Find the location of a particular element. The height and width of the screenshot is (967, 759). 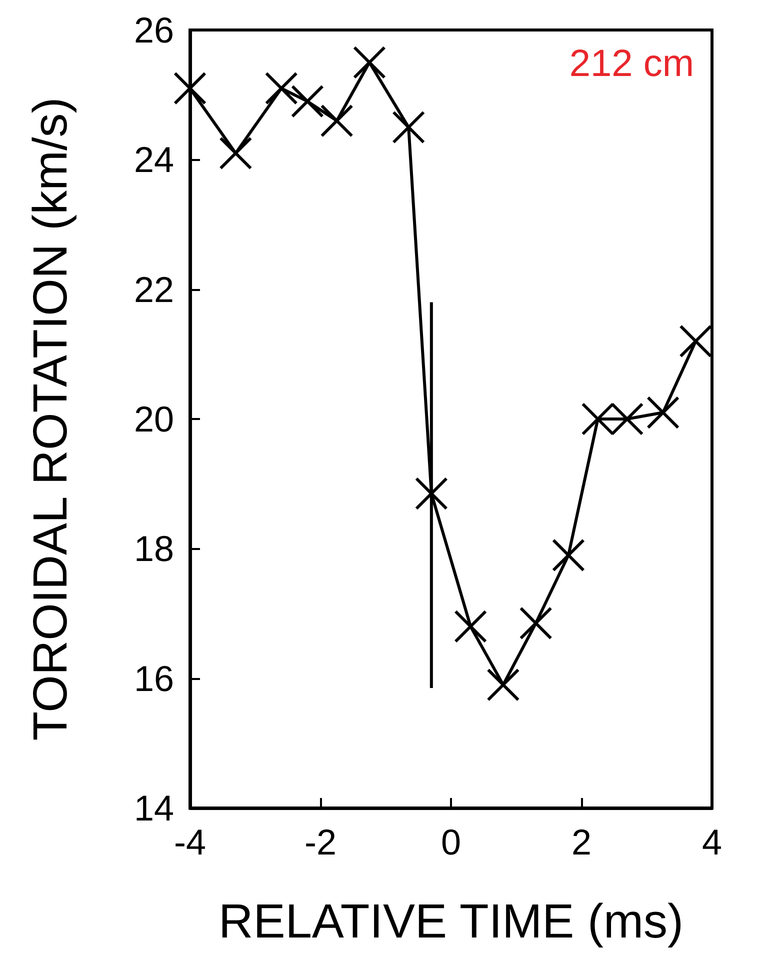

x-tick-label: 2 is located at coordinates (581, 842).